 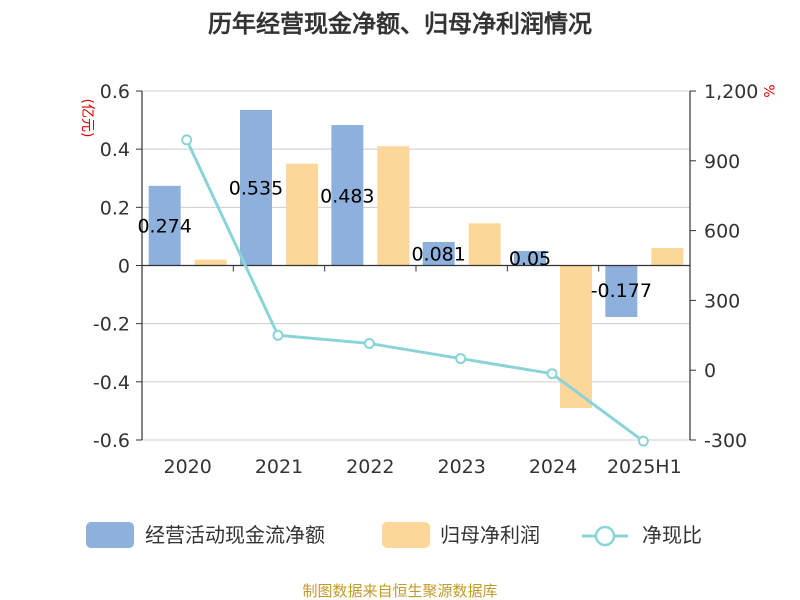 What do you see at coordinates (605, 536) in the screenshot?
I see `legend-swatch-ratio-marker` at bounding box center [605, 536].